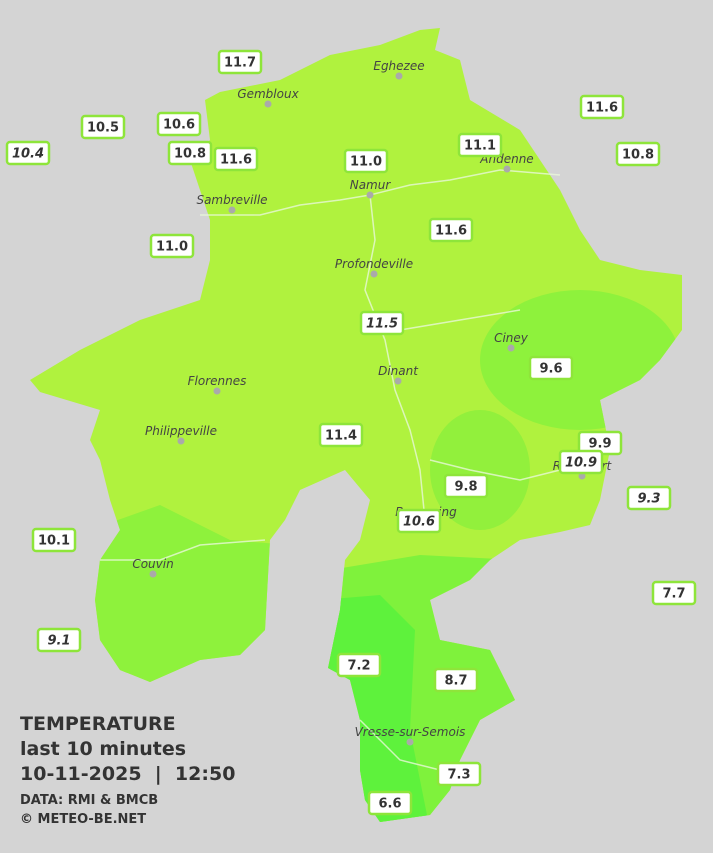 This screenshot has height=853, width=713. I want to click on station-value: 8.7, so click(455, 681).